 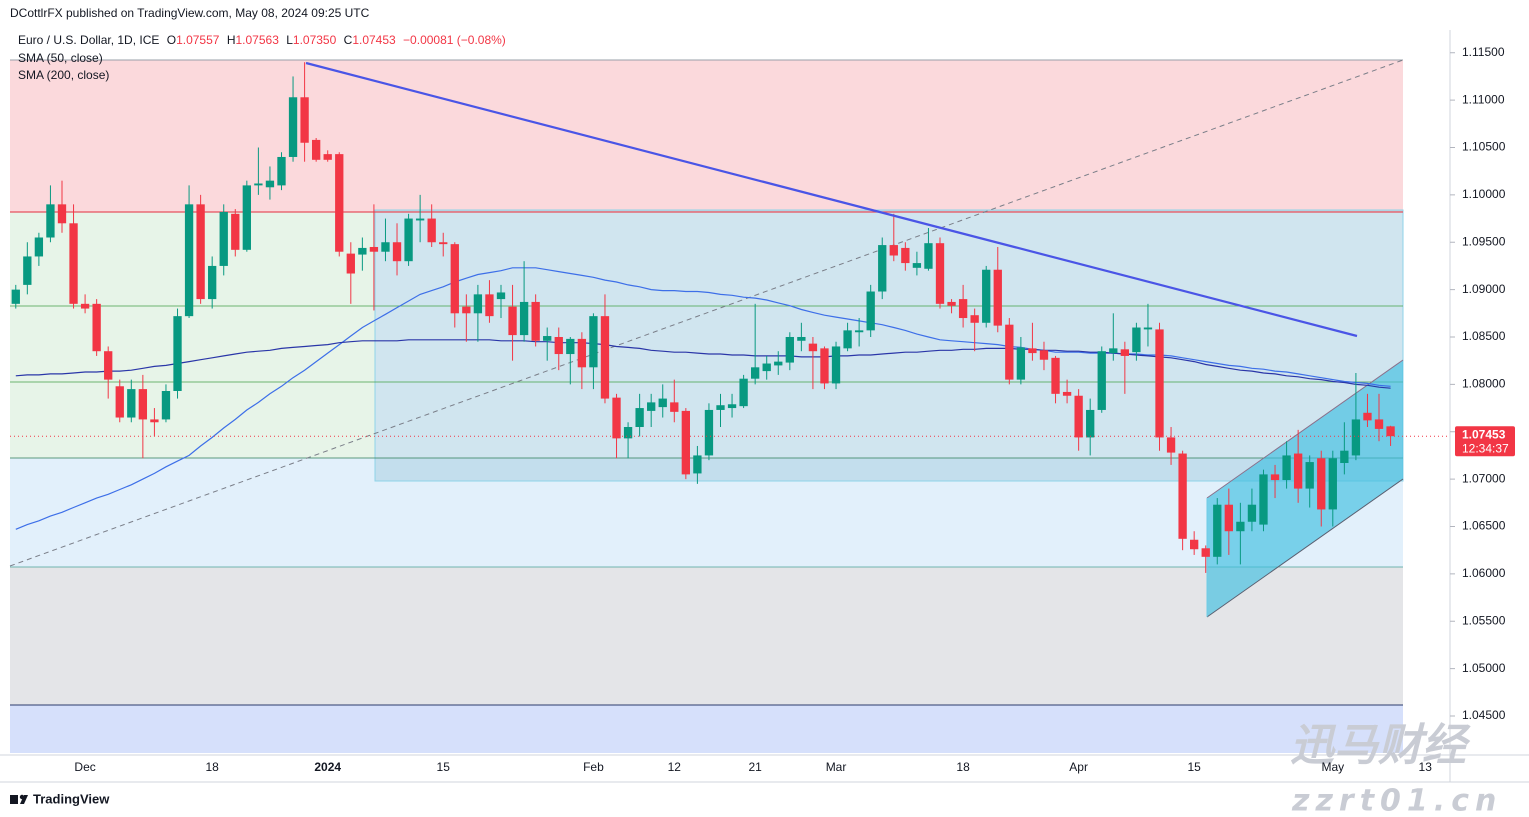 What do you see at coordinates (171, 40) in the screenshot?
I see `ohlc-label: O` at bounding box center [171, 40].